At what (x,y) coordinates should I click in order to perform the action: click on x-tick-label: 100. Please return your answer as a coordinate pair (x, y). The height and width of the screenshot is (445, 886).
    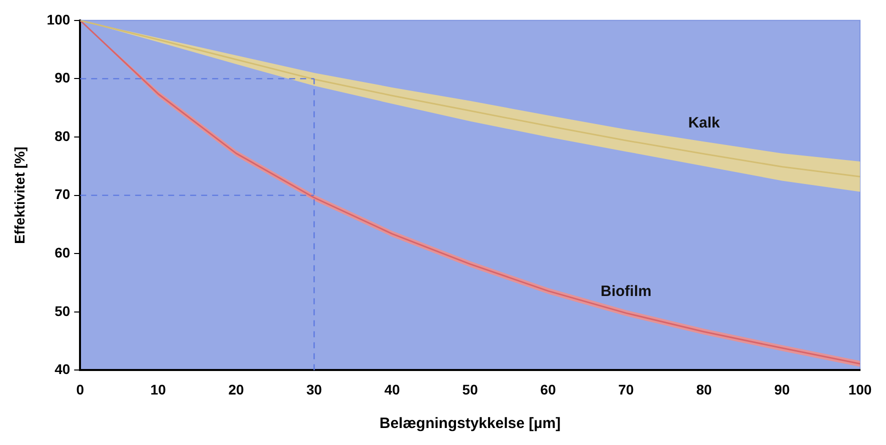
    Looking at the image, I should click on (860, 389).